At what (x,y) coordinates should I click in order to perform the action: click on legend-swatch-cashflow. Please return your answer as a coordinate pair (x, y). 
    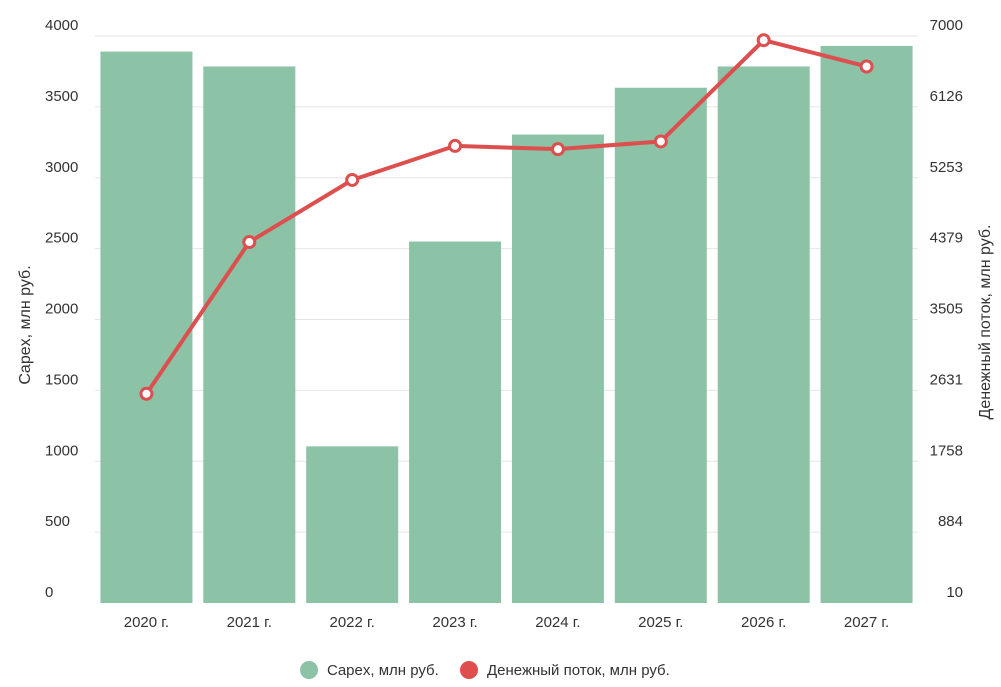
    Looking at the image, I should click on (469, 670).